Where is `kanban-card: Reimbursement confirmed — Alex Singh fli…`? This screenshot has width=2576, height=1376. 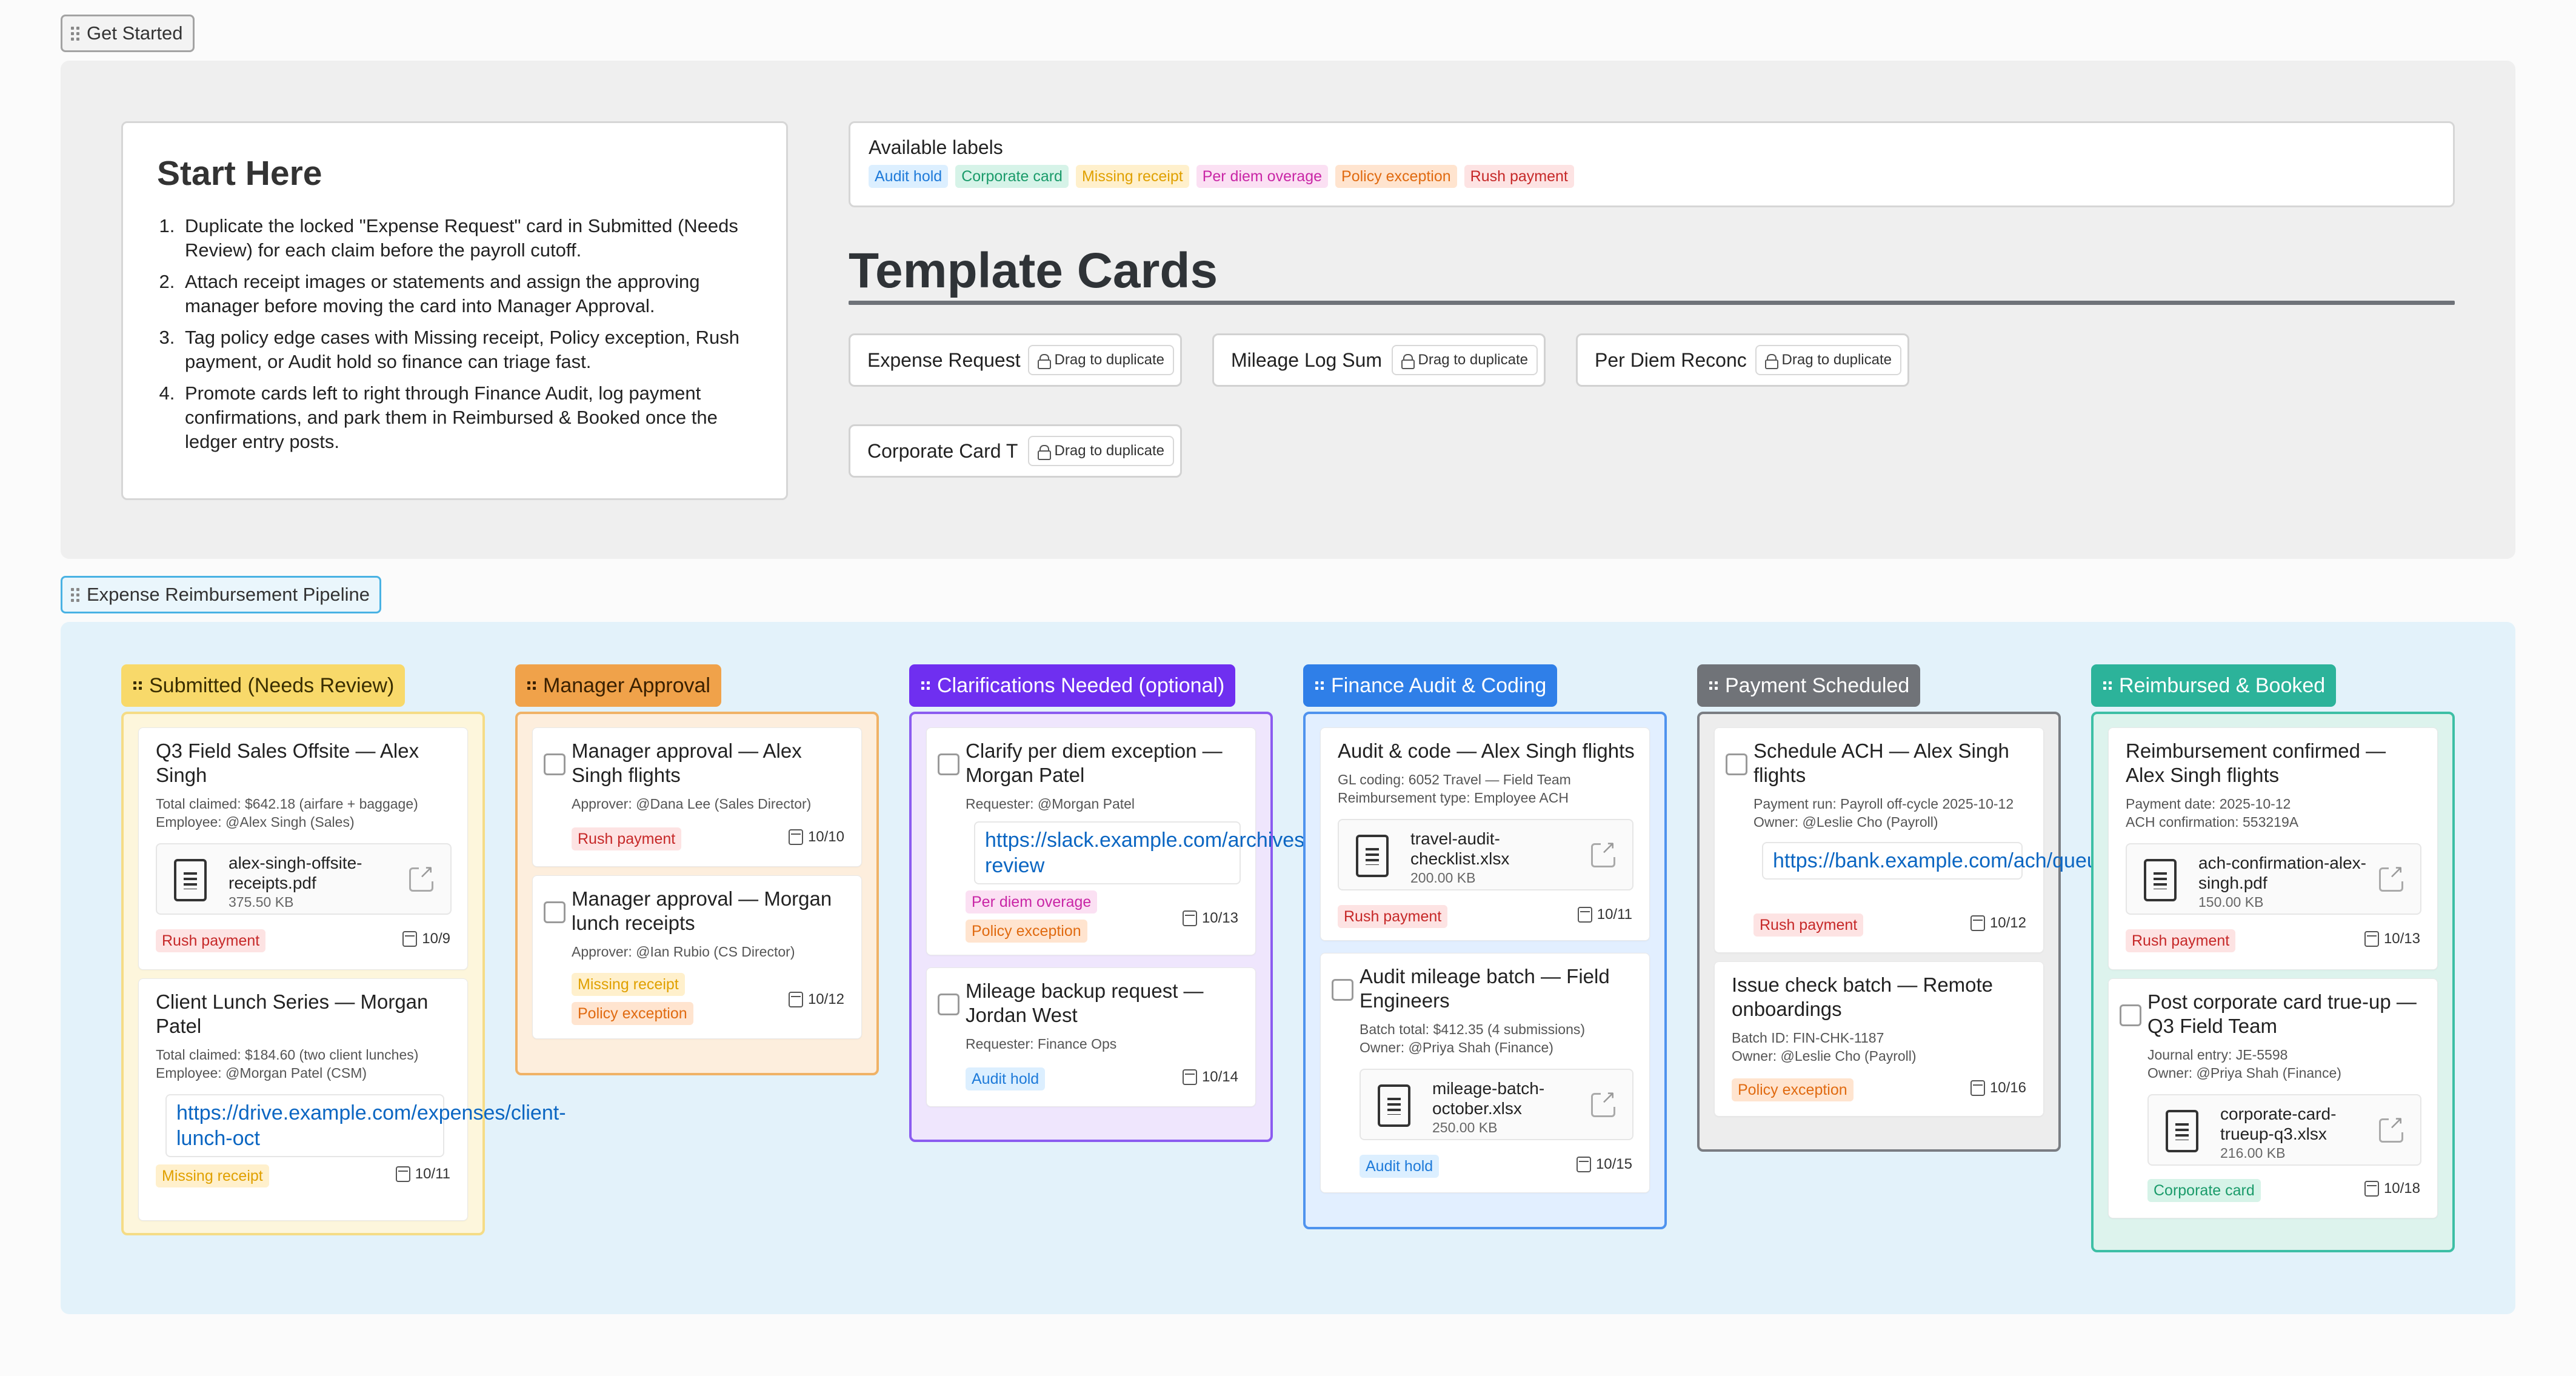 kanban-card: Reimbursement confirmed — Alex Singh fli… is located at coordinates (2273, 848).